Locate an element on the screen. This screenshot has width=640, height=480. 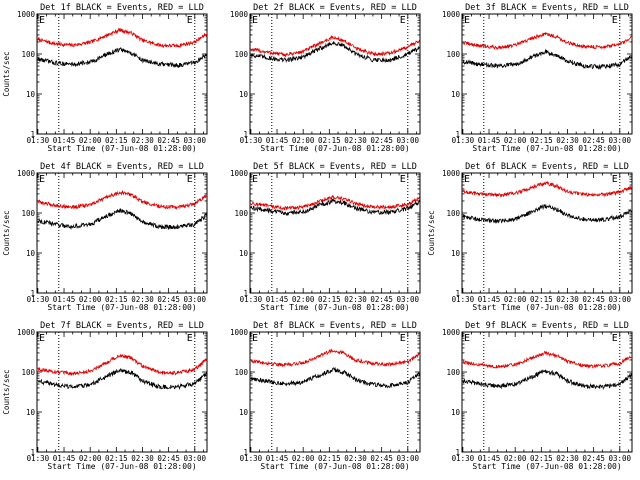
chart-title: Det 6f BLACK = Events, RED = LLD is located at coordinates (547, 167).